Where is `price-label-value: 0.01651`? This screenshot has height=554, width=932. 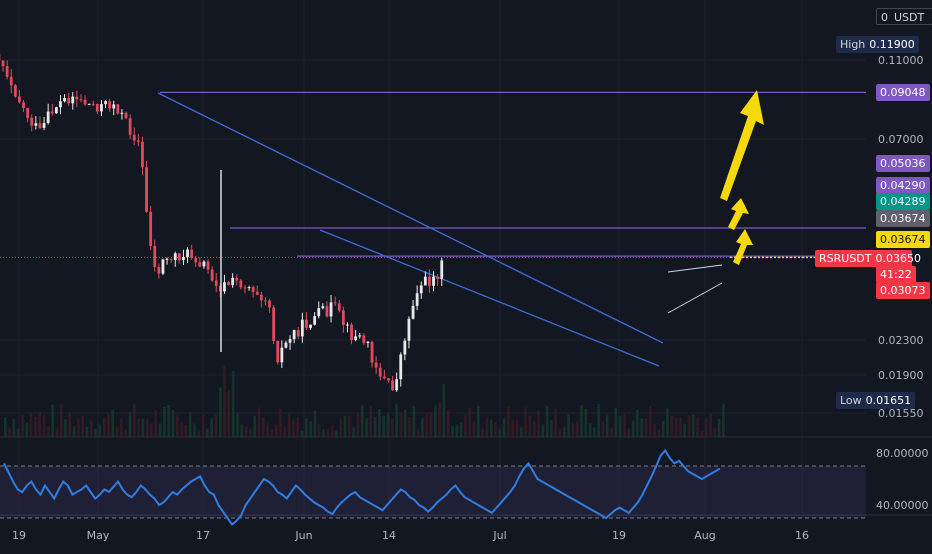 price-label-value: 0.01651 is located at coordinates (889, 400).